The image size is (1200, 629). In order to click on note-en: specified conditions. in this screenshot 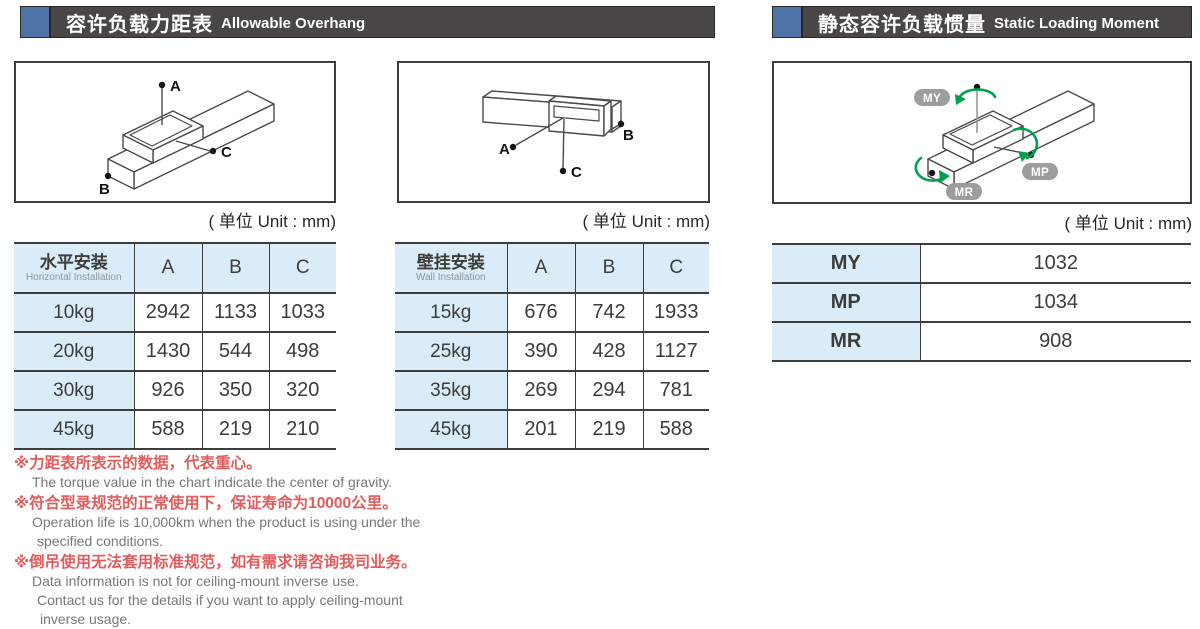, I will do `click(100, 541)`.